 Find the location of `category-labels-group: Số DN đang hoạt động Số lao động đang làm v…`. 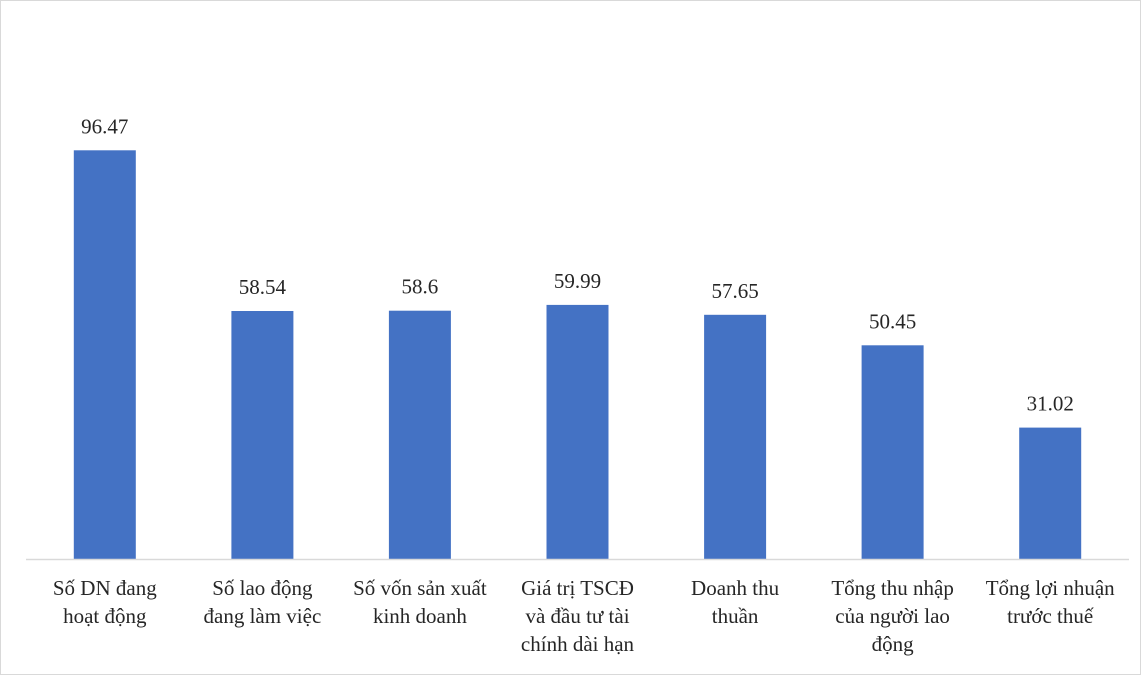

category-labels-group: Số DN đang hoạt động Số lao động đang làm v… is located at coordinates (584, 616).